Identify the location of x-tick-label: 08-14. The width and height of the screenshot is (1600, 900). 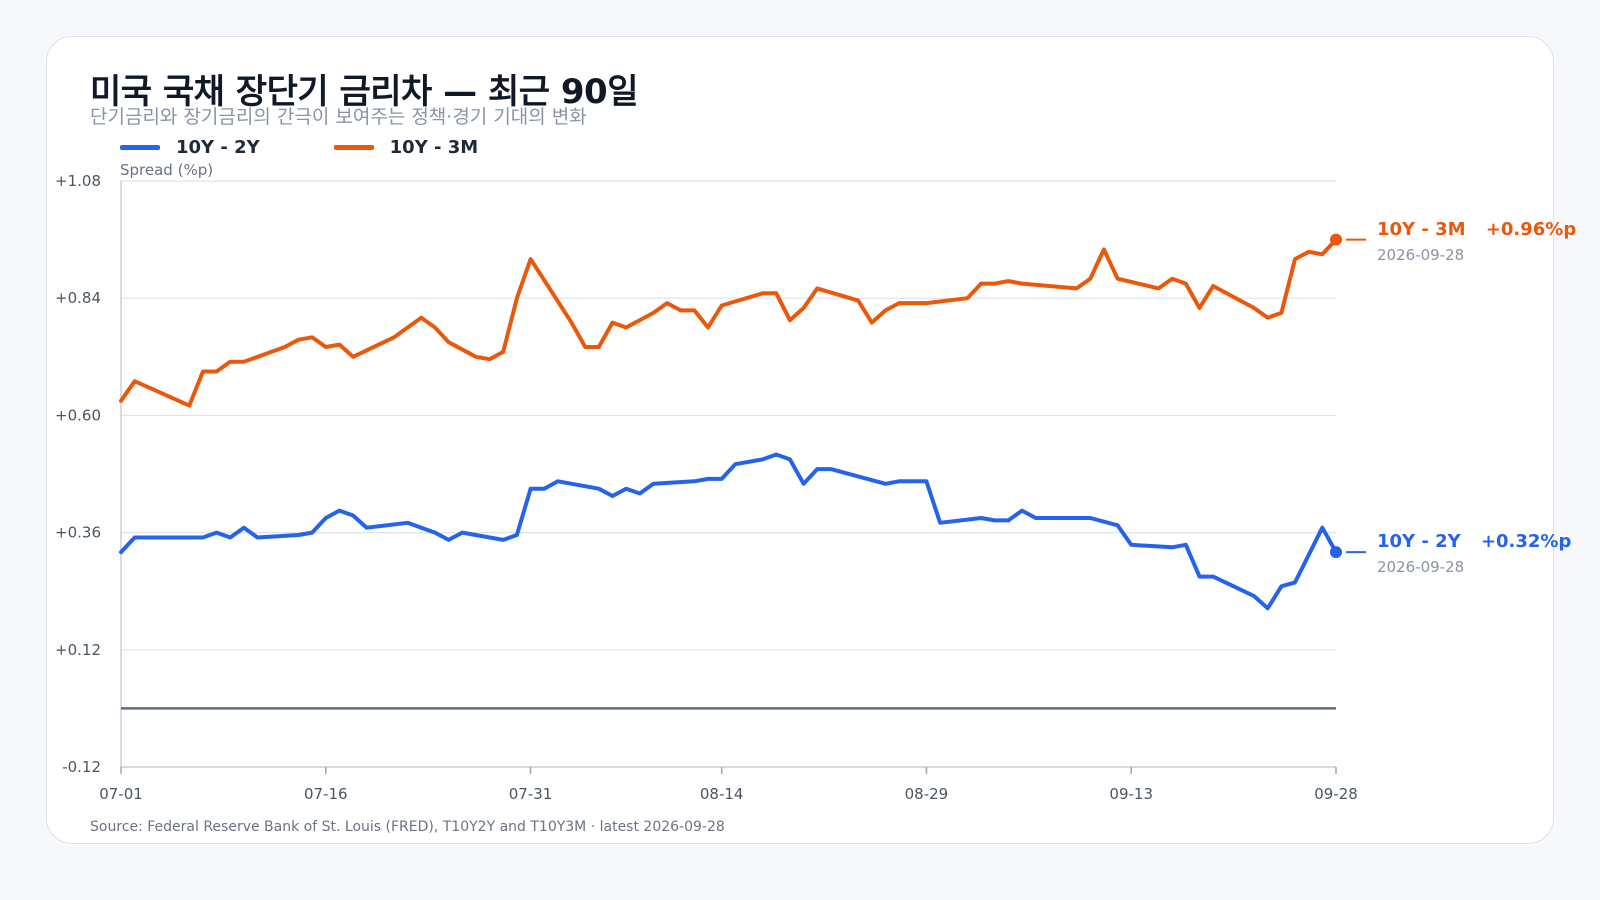
(722, 794).